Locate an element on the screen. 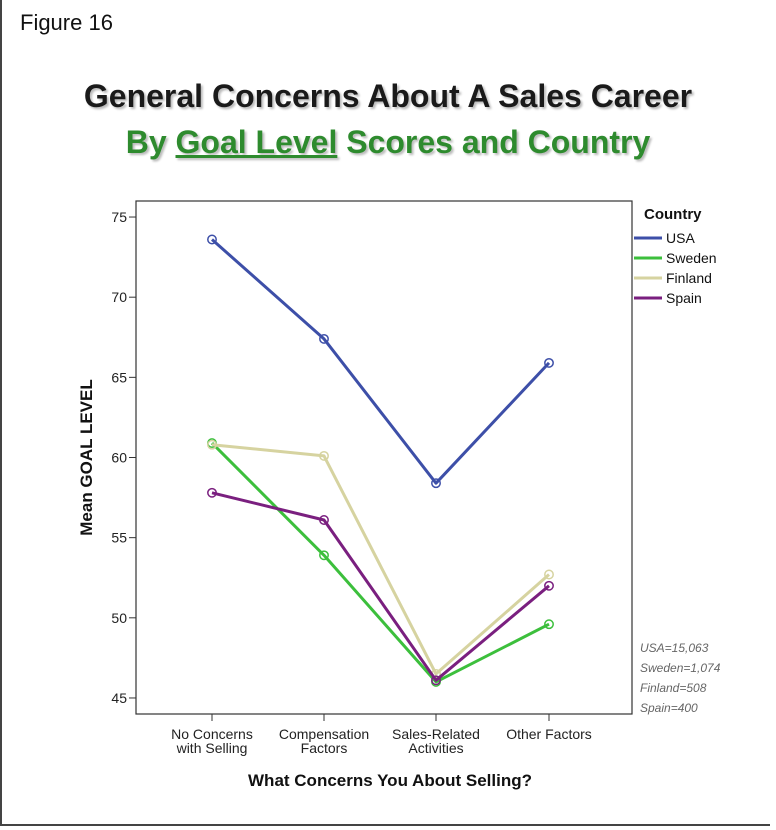 The height and width of the screenshot is (830, 776). x-tick-label: Factors is located at coordinates (324, 748).